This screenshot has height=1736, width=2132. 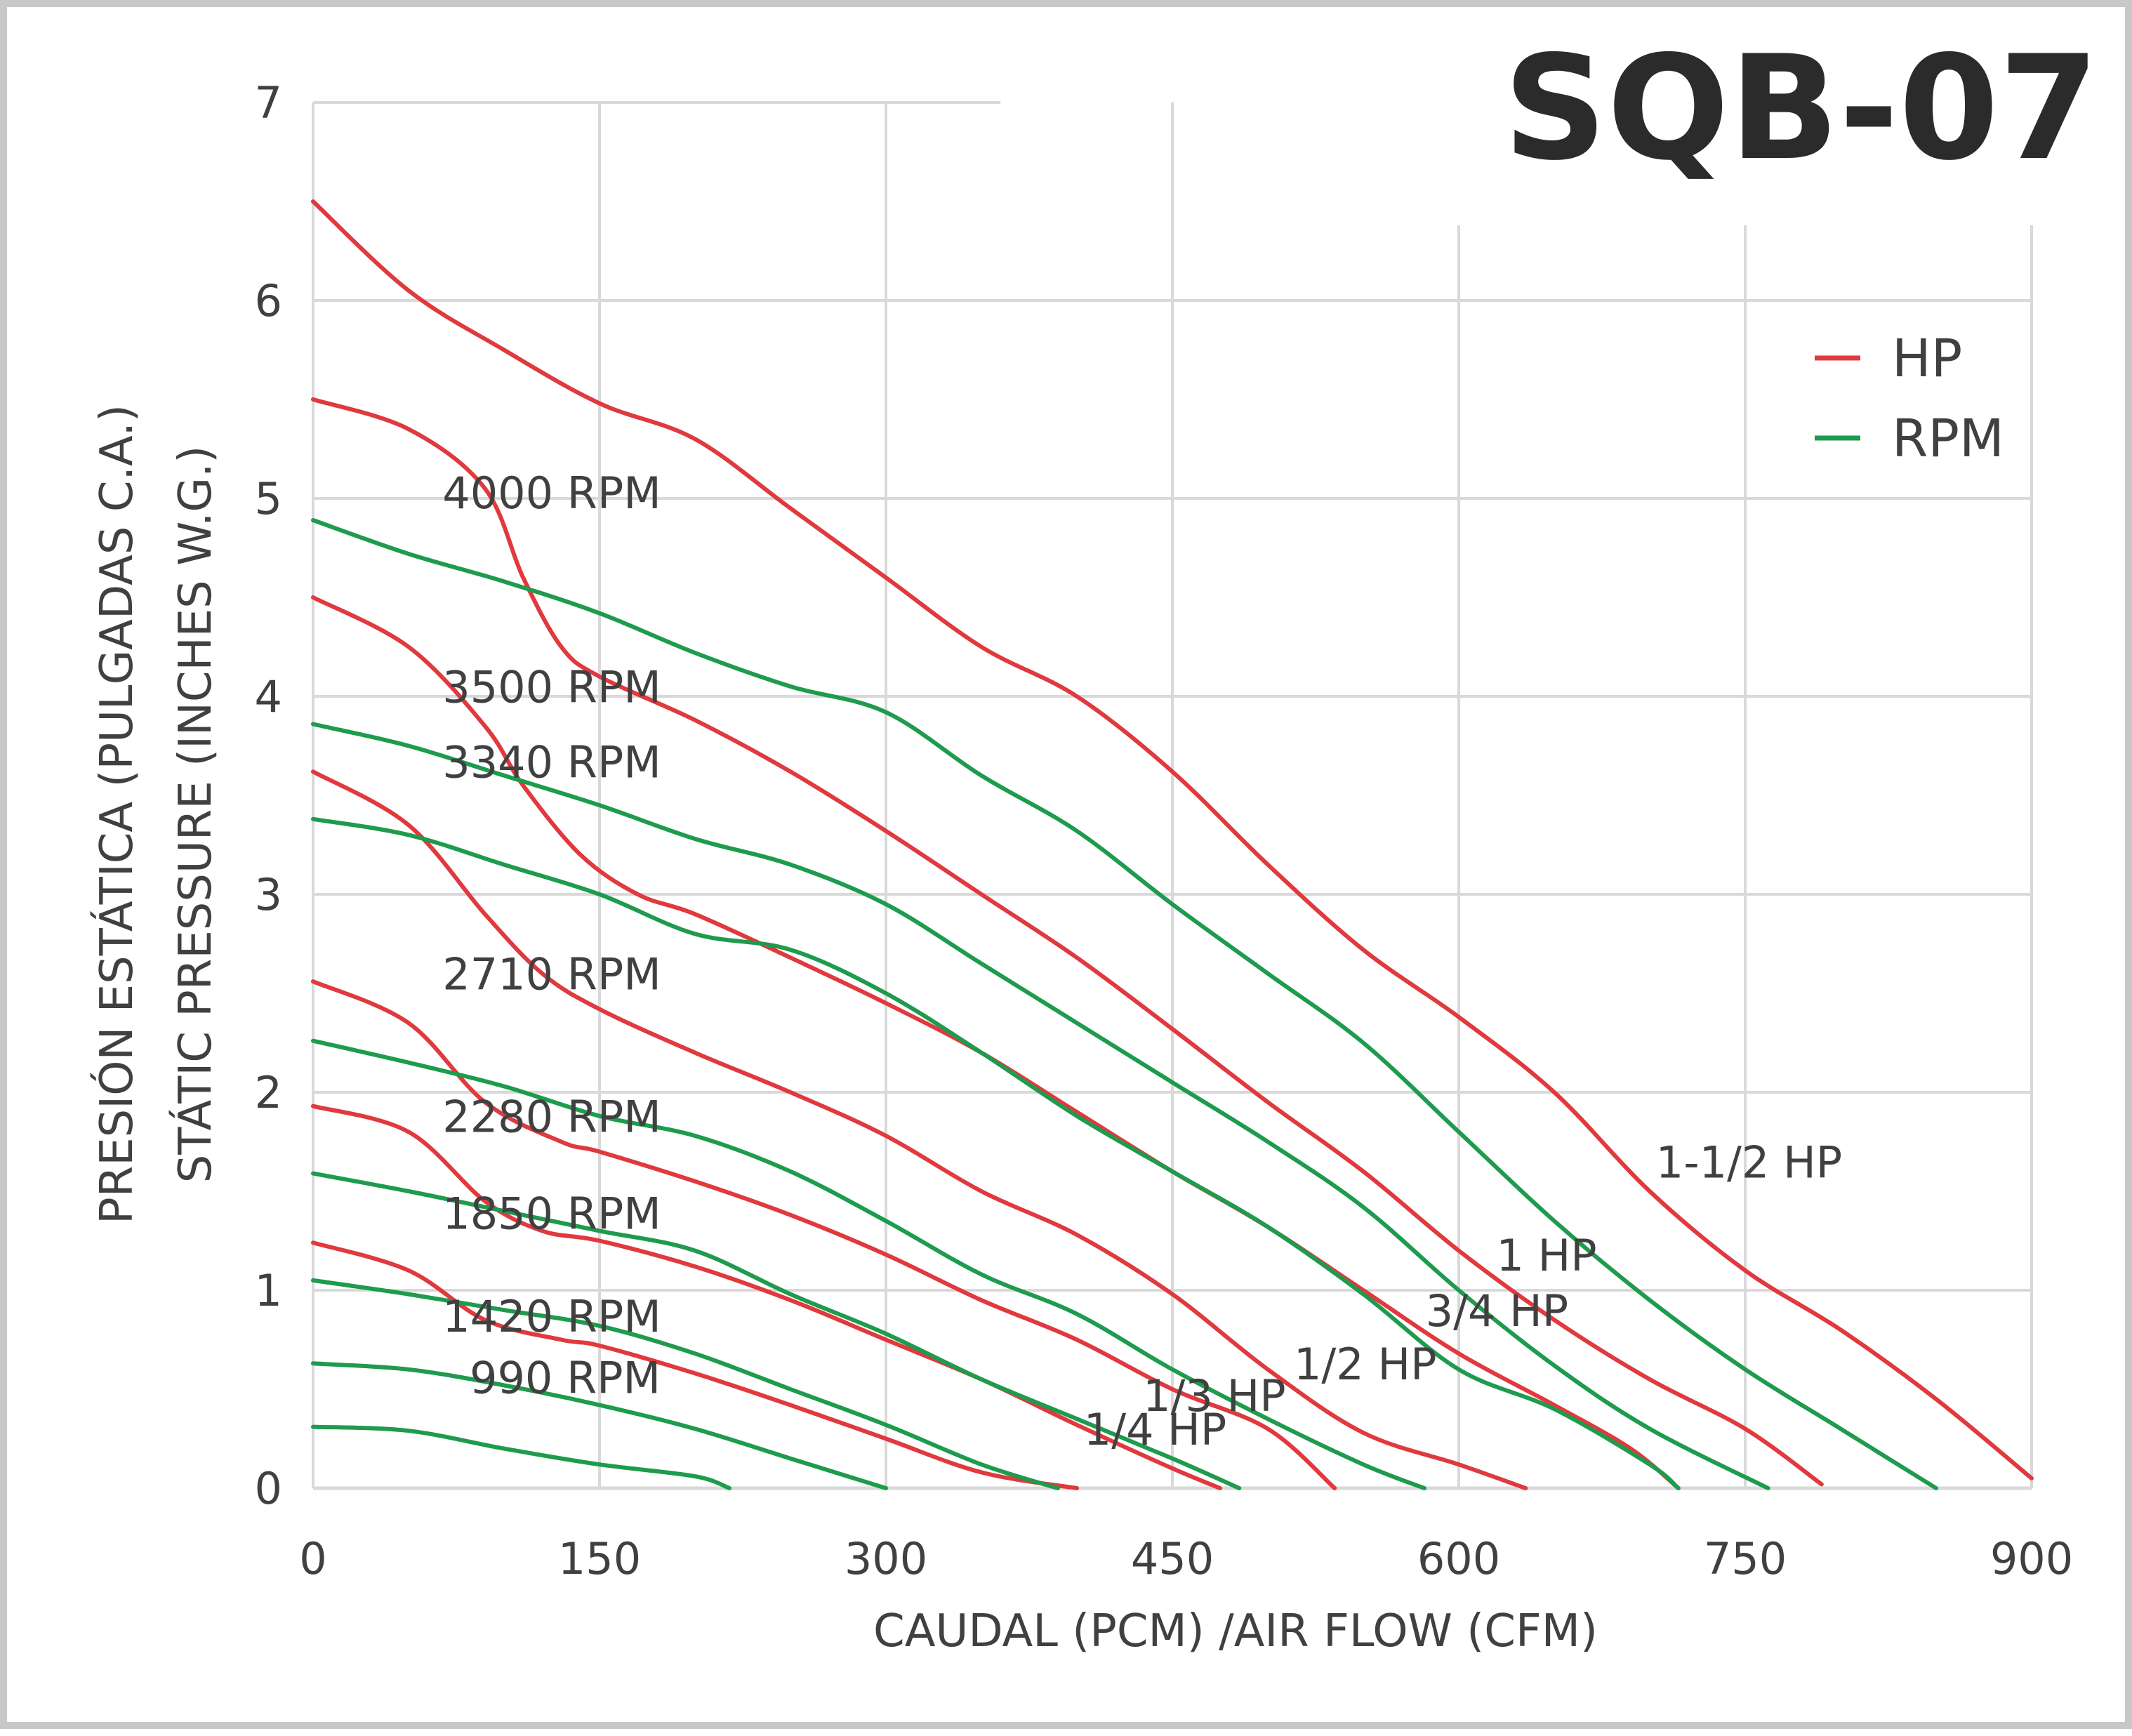 What do you see at coordinates (268, 102) in the screenshot?
I see `y-tick-label: 7` at bounding box center [268, 102].